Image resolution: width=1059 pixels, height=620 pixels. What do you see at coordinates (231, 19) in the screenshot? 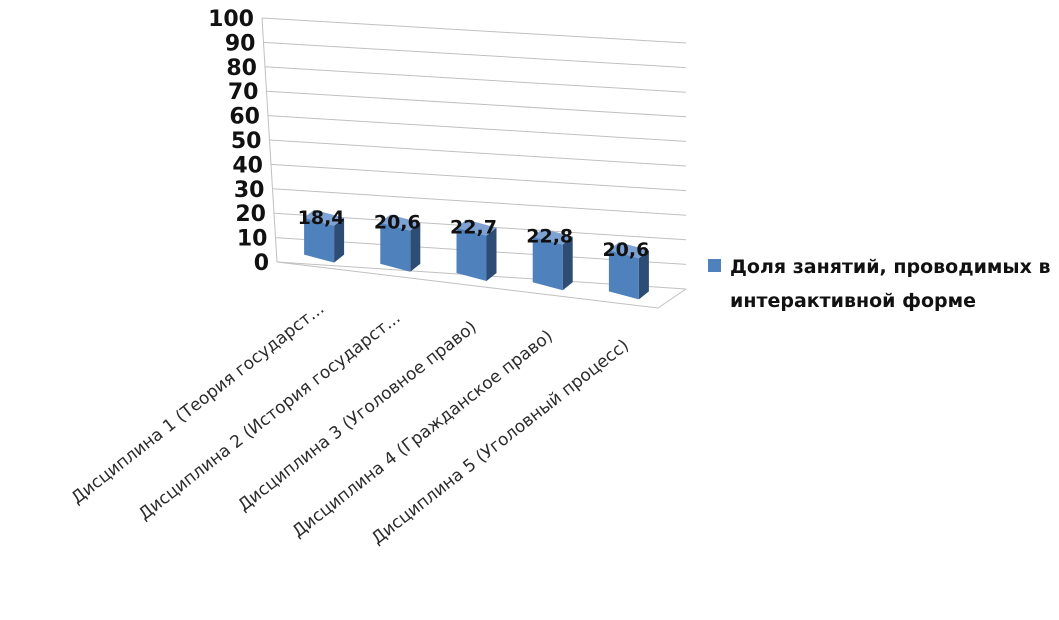
I see `y-tick-label: 100` at bounding box center [231, 19].